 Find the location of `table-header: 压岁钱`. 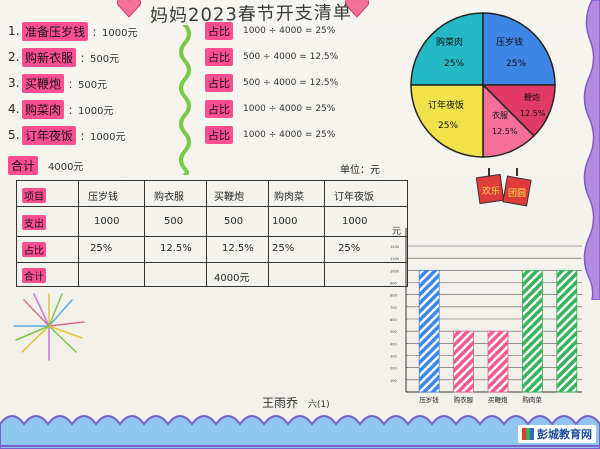

table-header: 压岁钱 is located at coordinates (103, 197).